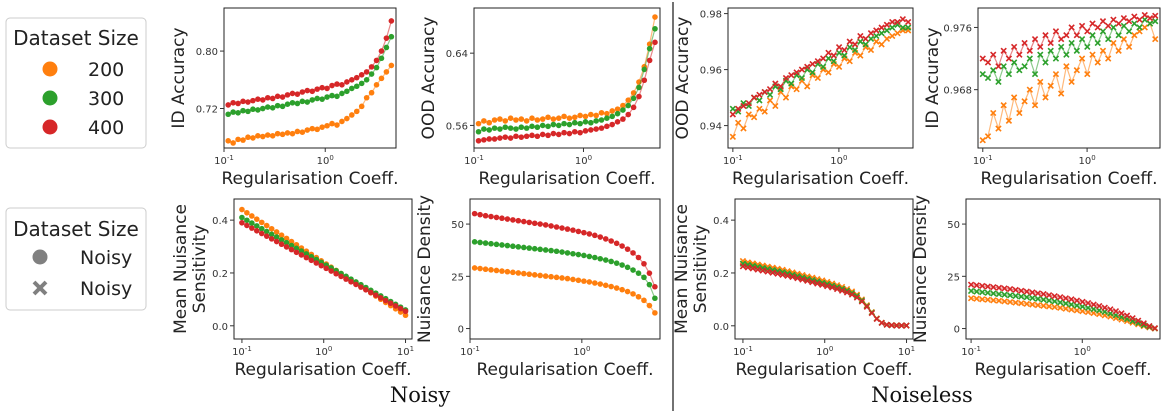 The height and width of the screenshot is (411, 1161). Describe the element at coordinates (76, 229) in the screenshot. I see `legend-title-2: Dataset Size` at that location.